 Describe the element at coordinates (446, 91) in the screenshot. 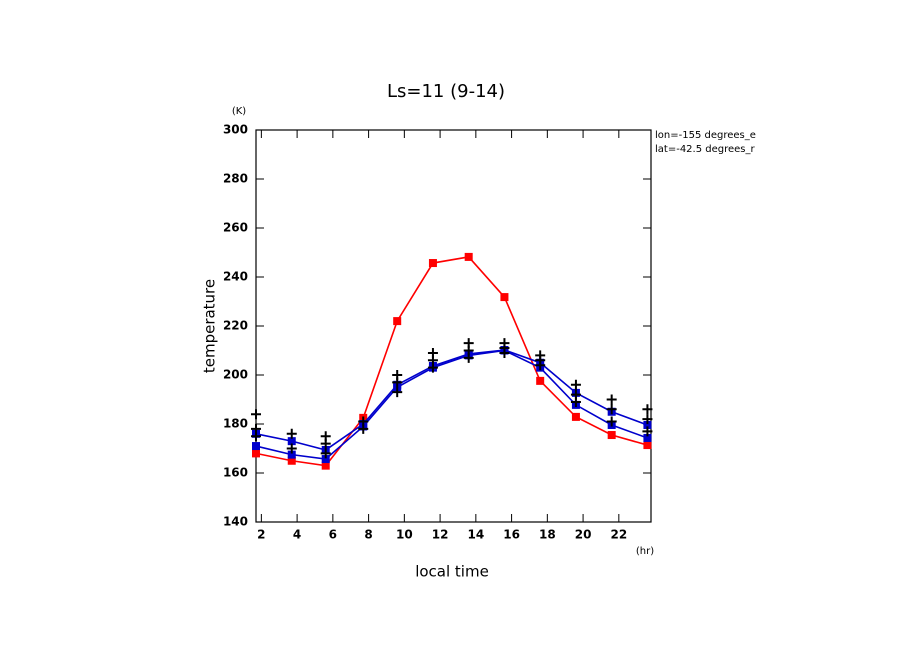

I see `chart-title: Ls=11 (9-14)` at that location.